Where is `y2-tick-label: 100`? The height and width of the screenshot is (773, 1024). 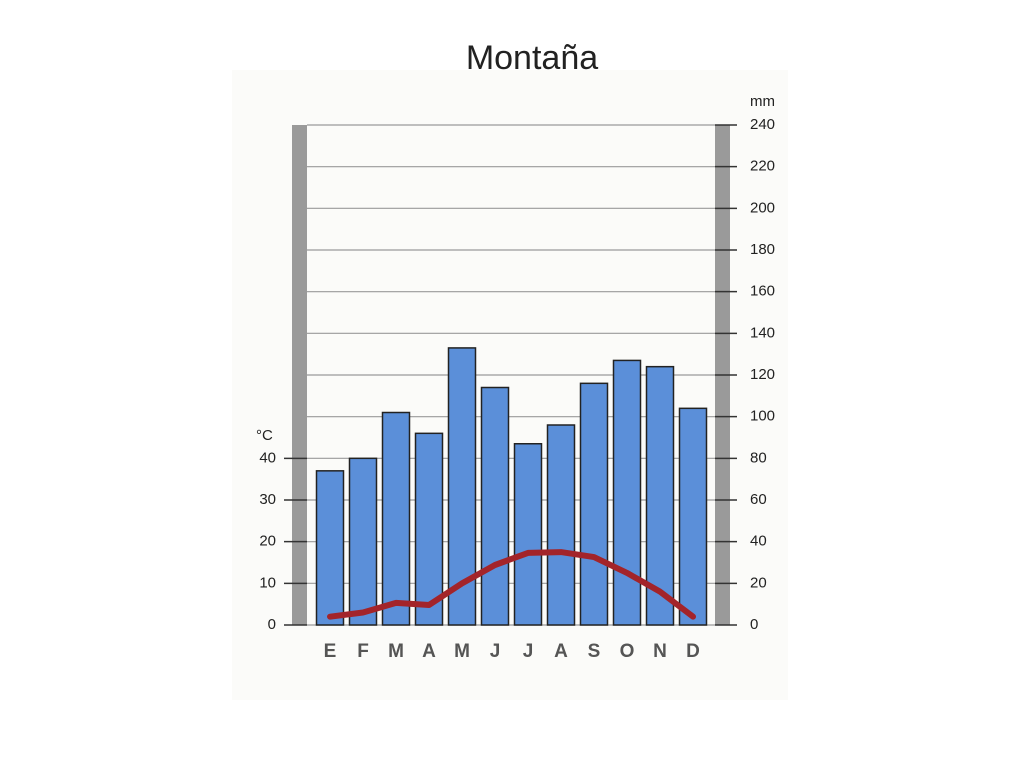
y2-tick-label: 100 is located at coordinates (762, 416).